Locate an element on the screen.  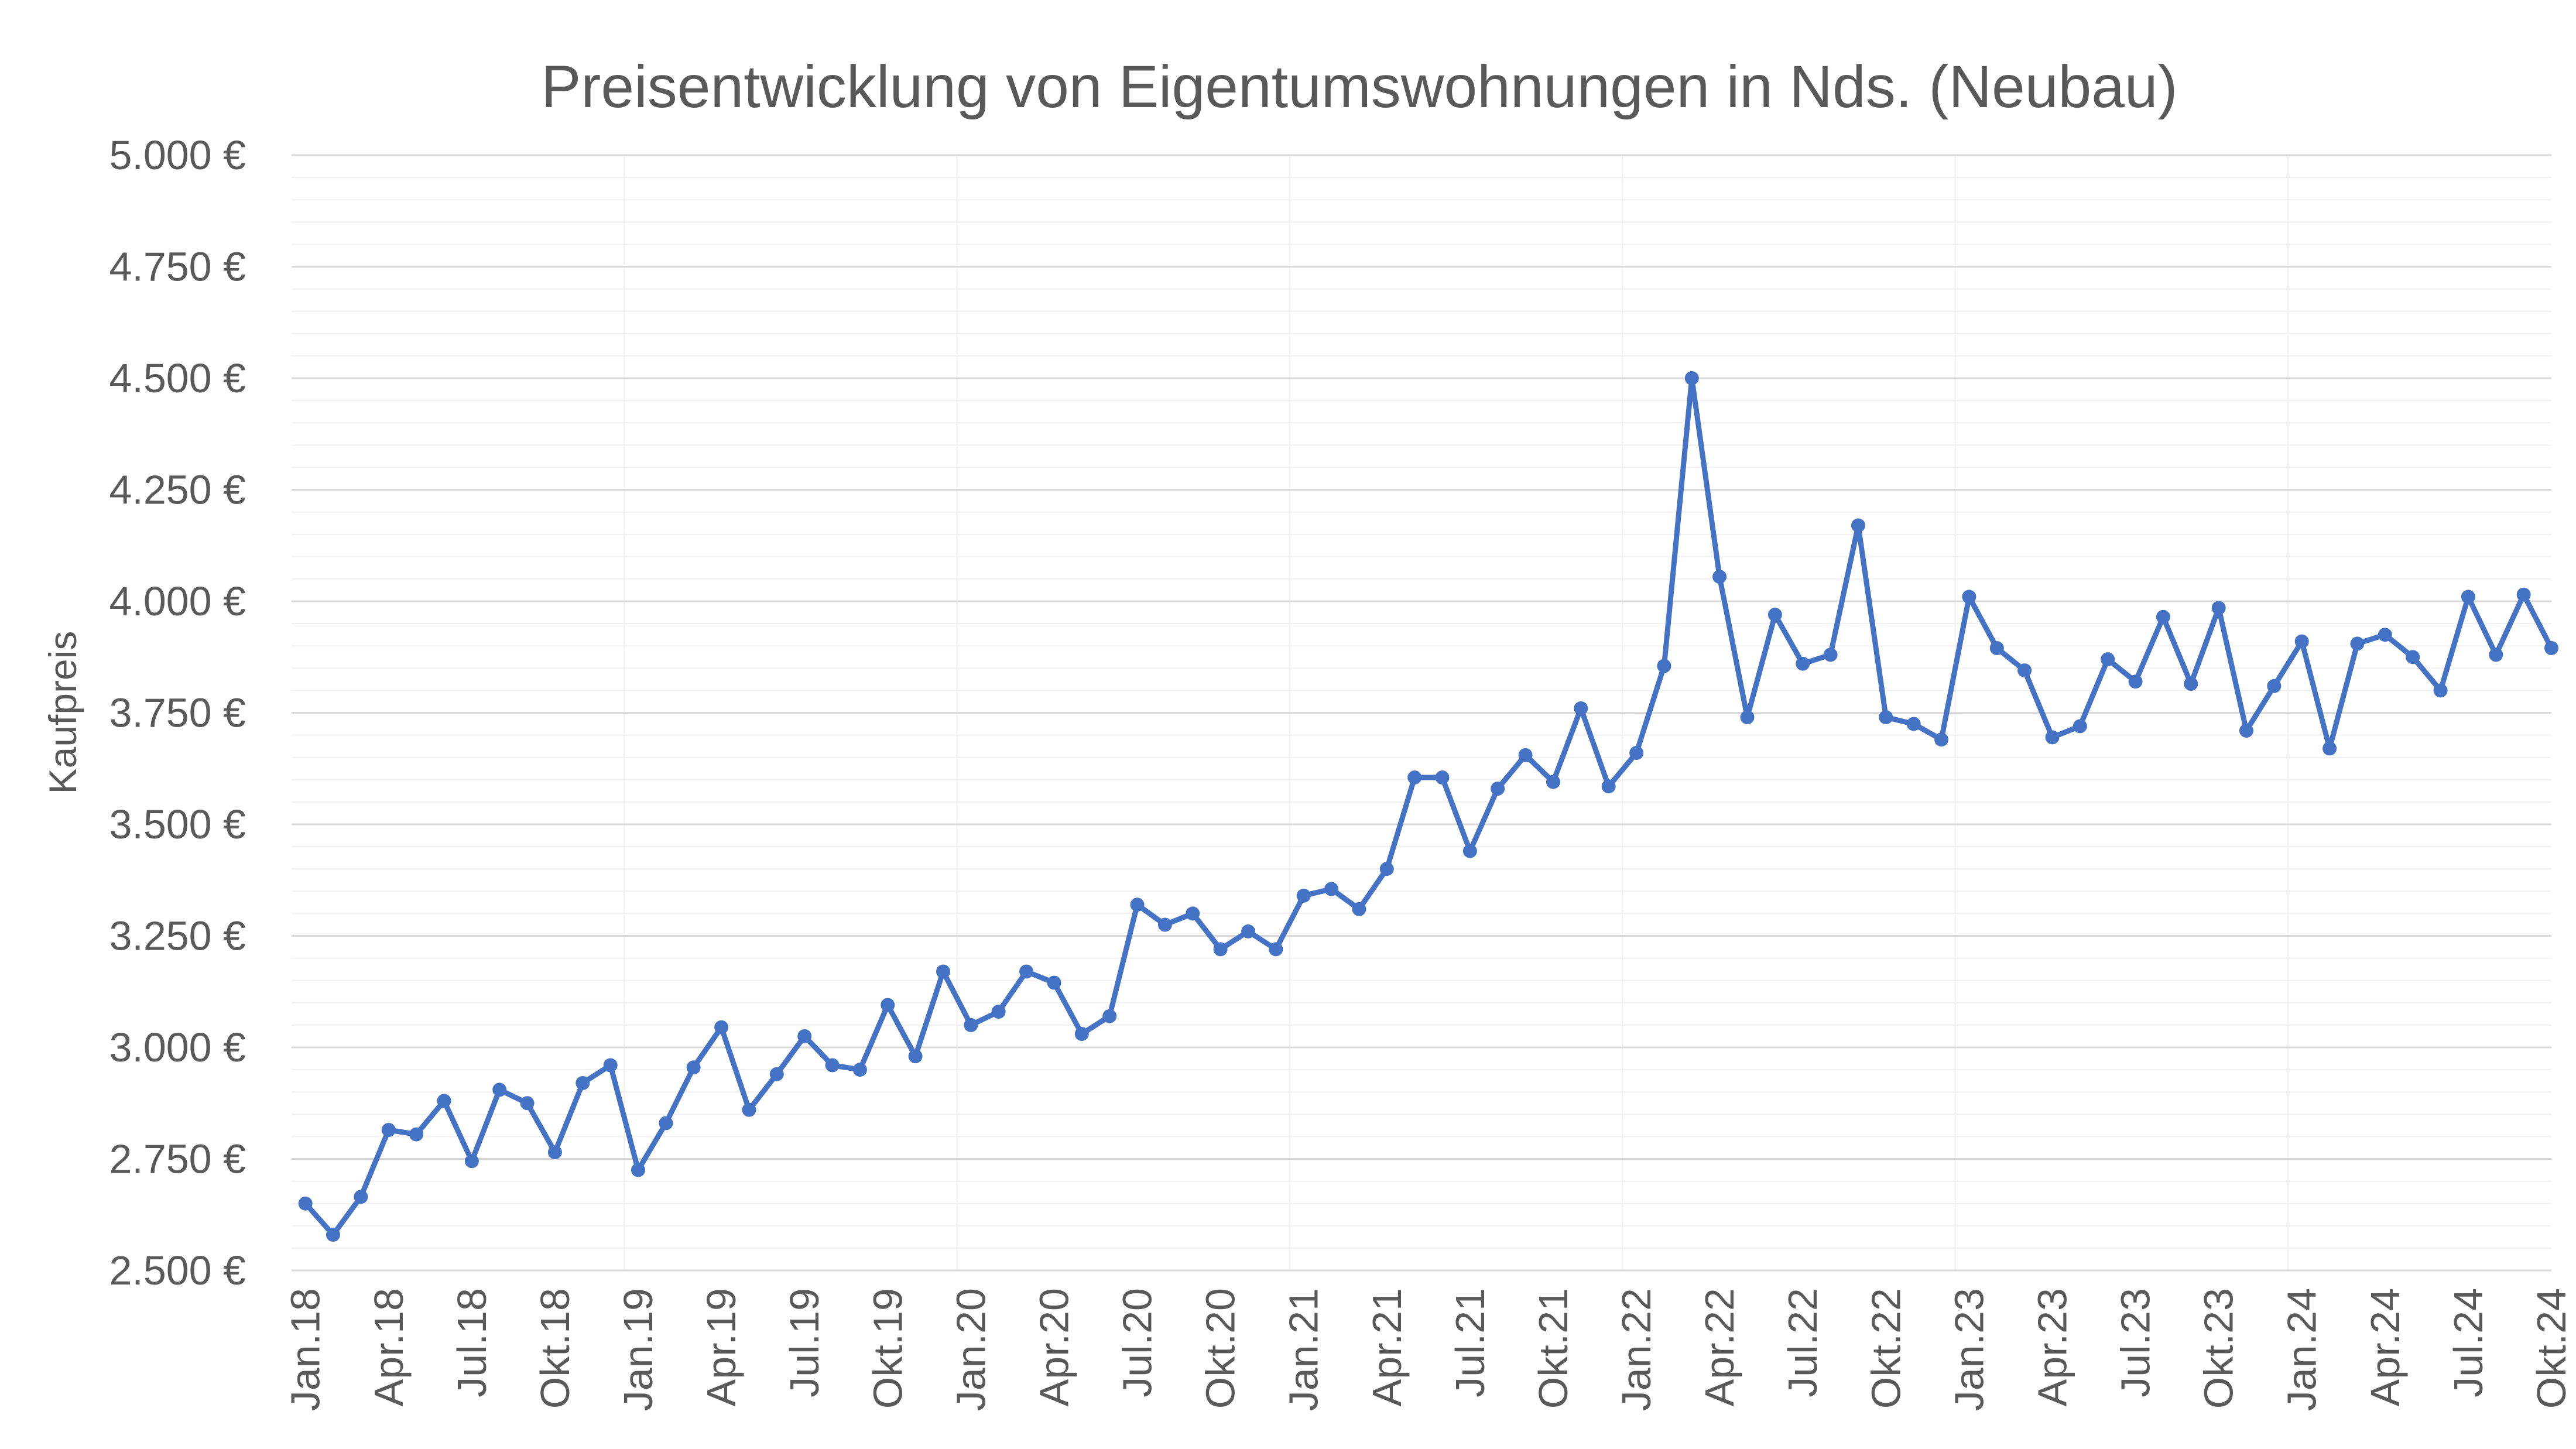
x-tick-label: Apr.23 is located at coordinates (2052, 1347).